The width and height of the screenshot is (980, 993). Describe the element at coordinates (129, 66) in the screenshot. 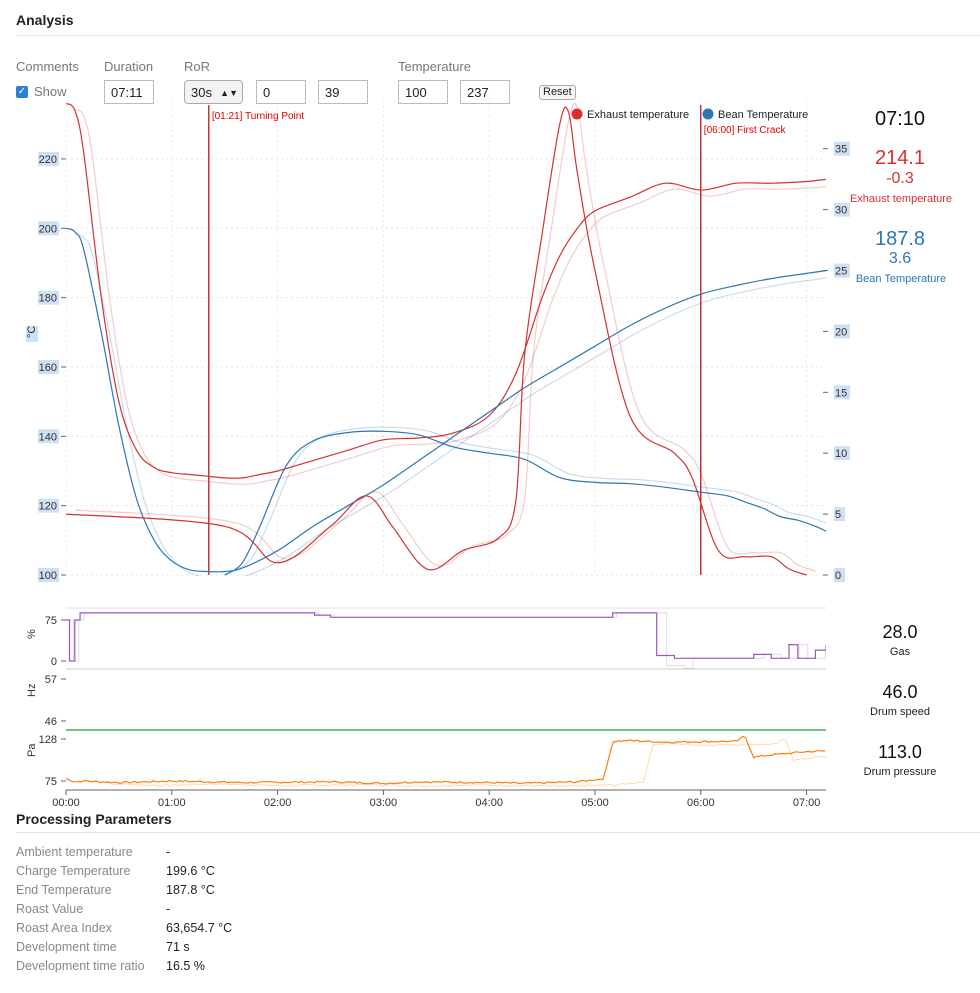

I see `duration-label: Duration` at that location.